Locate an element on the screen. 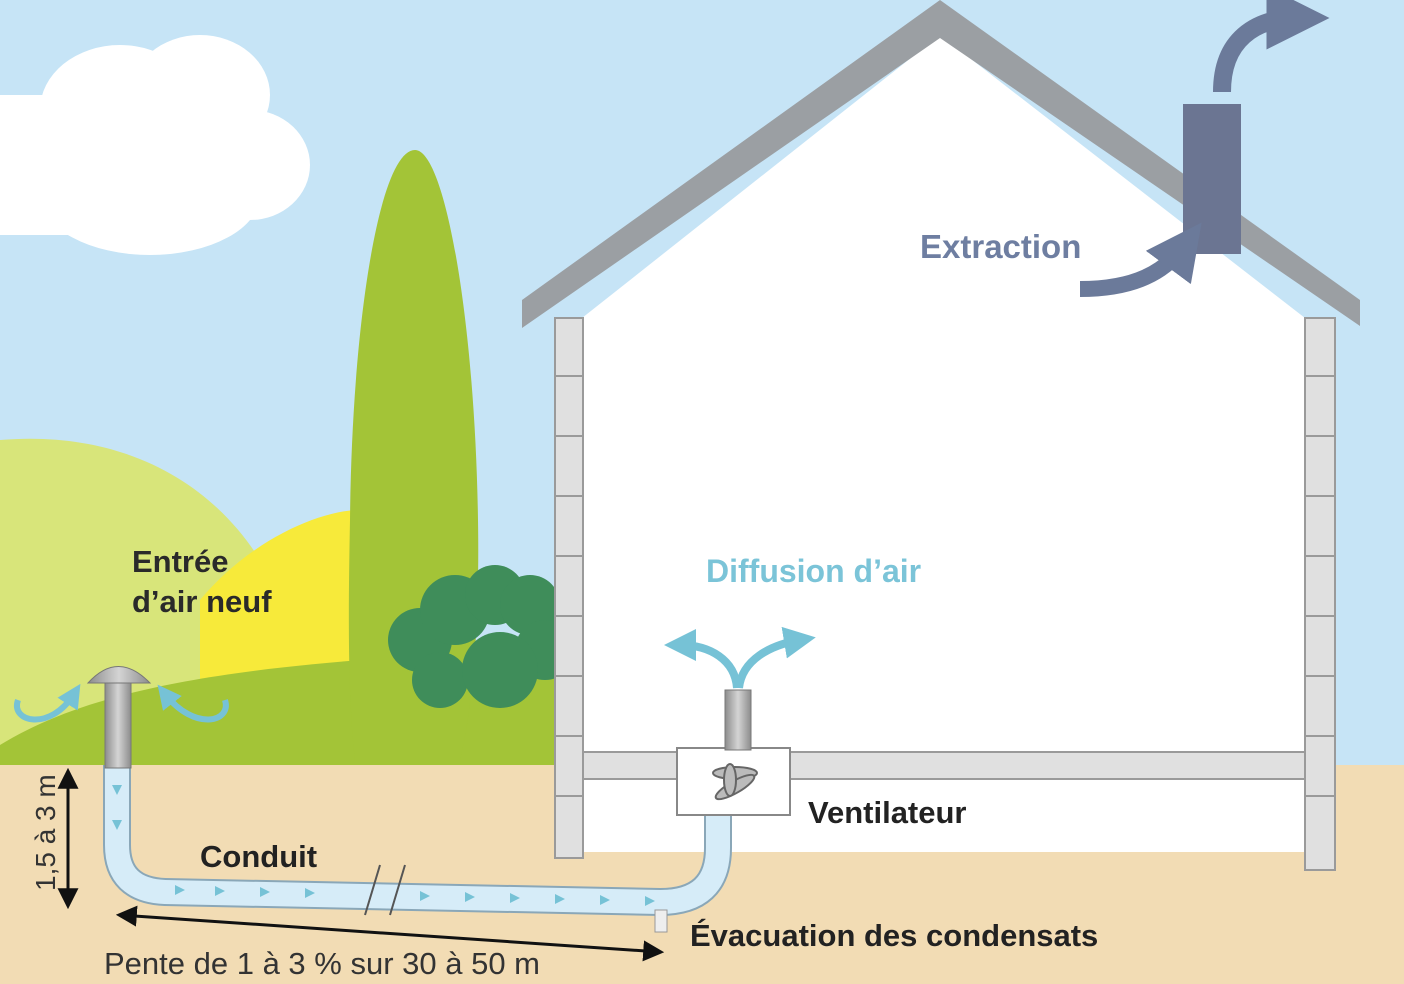  air-intake-pipe is located at coordinates (118, 724).